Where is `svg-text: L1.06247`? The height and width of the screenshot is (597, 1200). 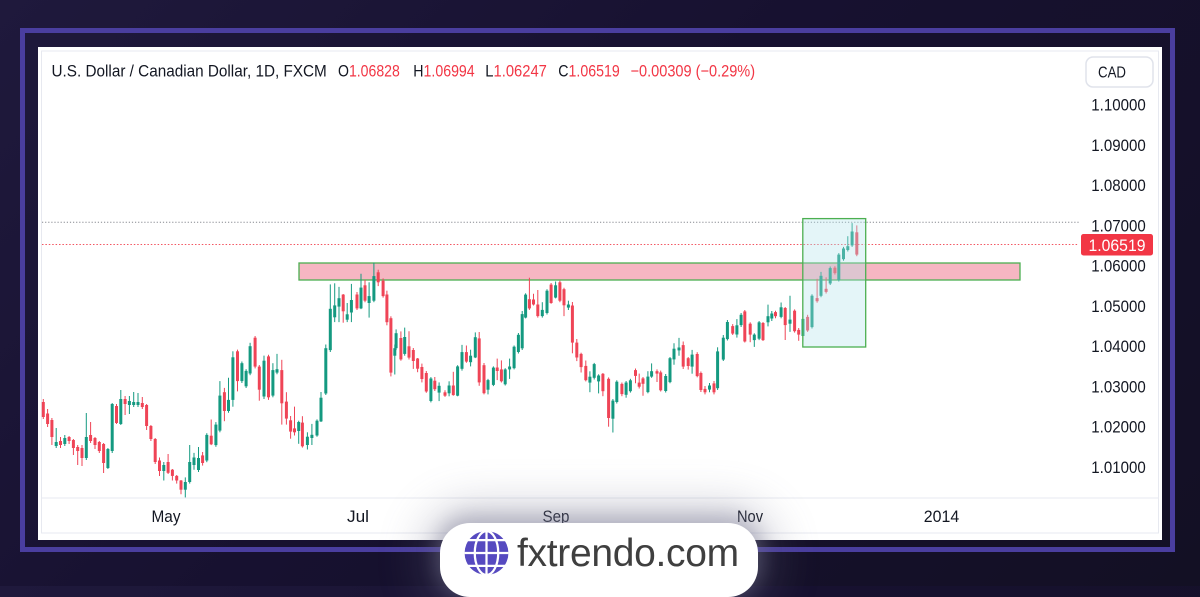 svg-text: L1.06247 is located at coordinates (516, 71).